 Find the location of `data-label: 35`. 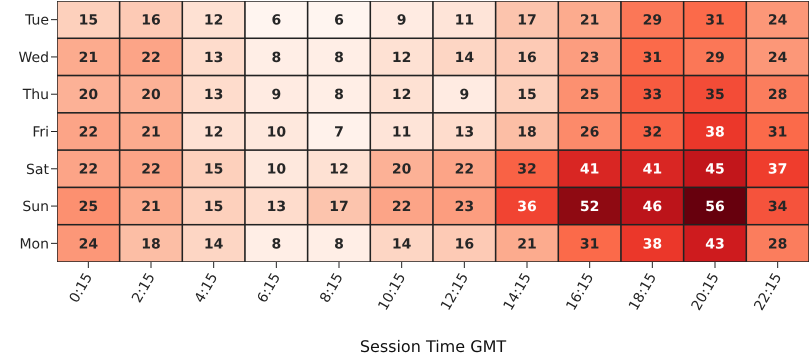

data-label: 35 is located at coordinates (715, 95).